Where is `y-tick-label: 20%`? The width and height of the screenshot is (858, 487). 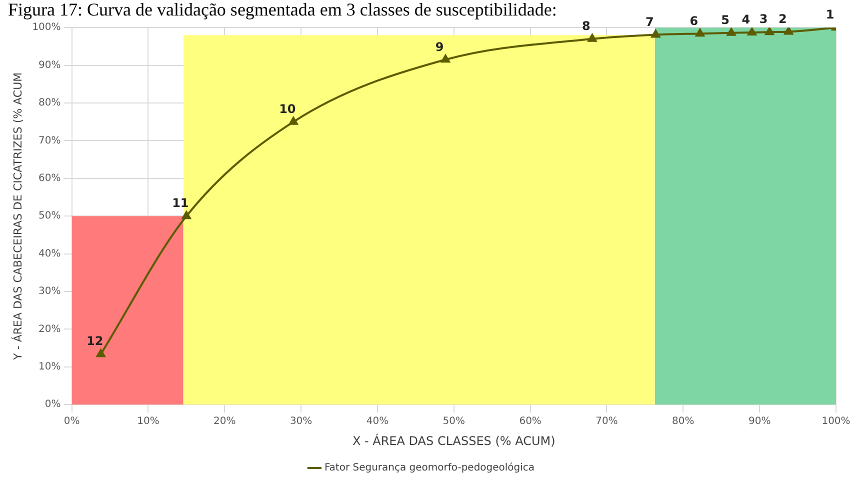
y-tick-label: 20% is located at coordinates (49, 329).